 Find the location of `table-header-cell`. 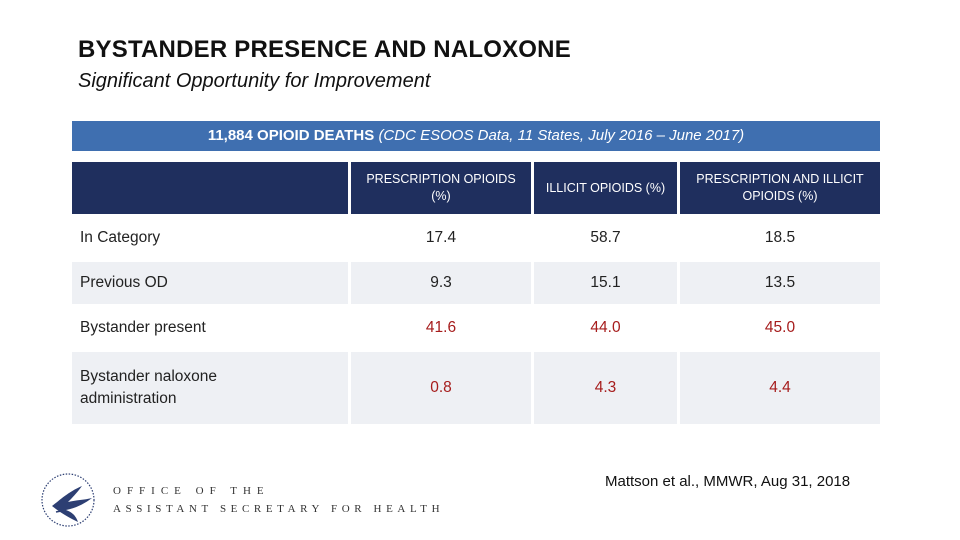

table-header-cell is located at coordinates (210, 188).